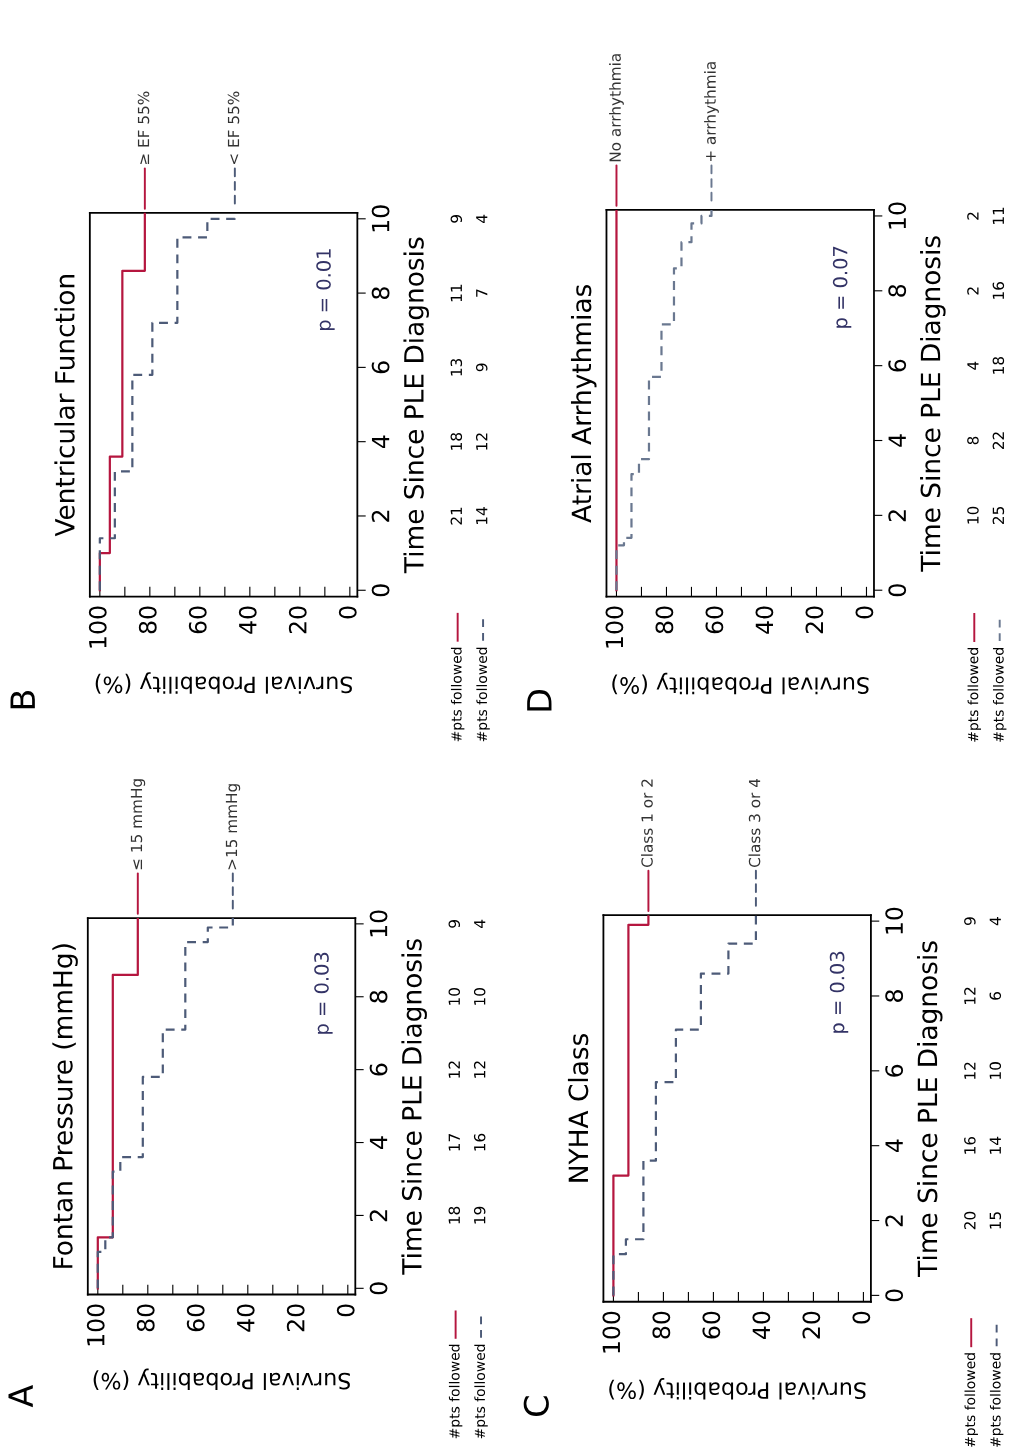 This screenshot has width=1021, height=1448. Describe the element at coordinates (233, 128) in the screenshot. I see `text: < EF 55%` at that location.